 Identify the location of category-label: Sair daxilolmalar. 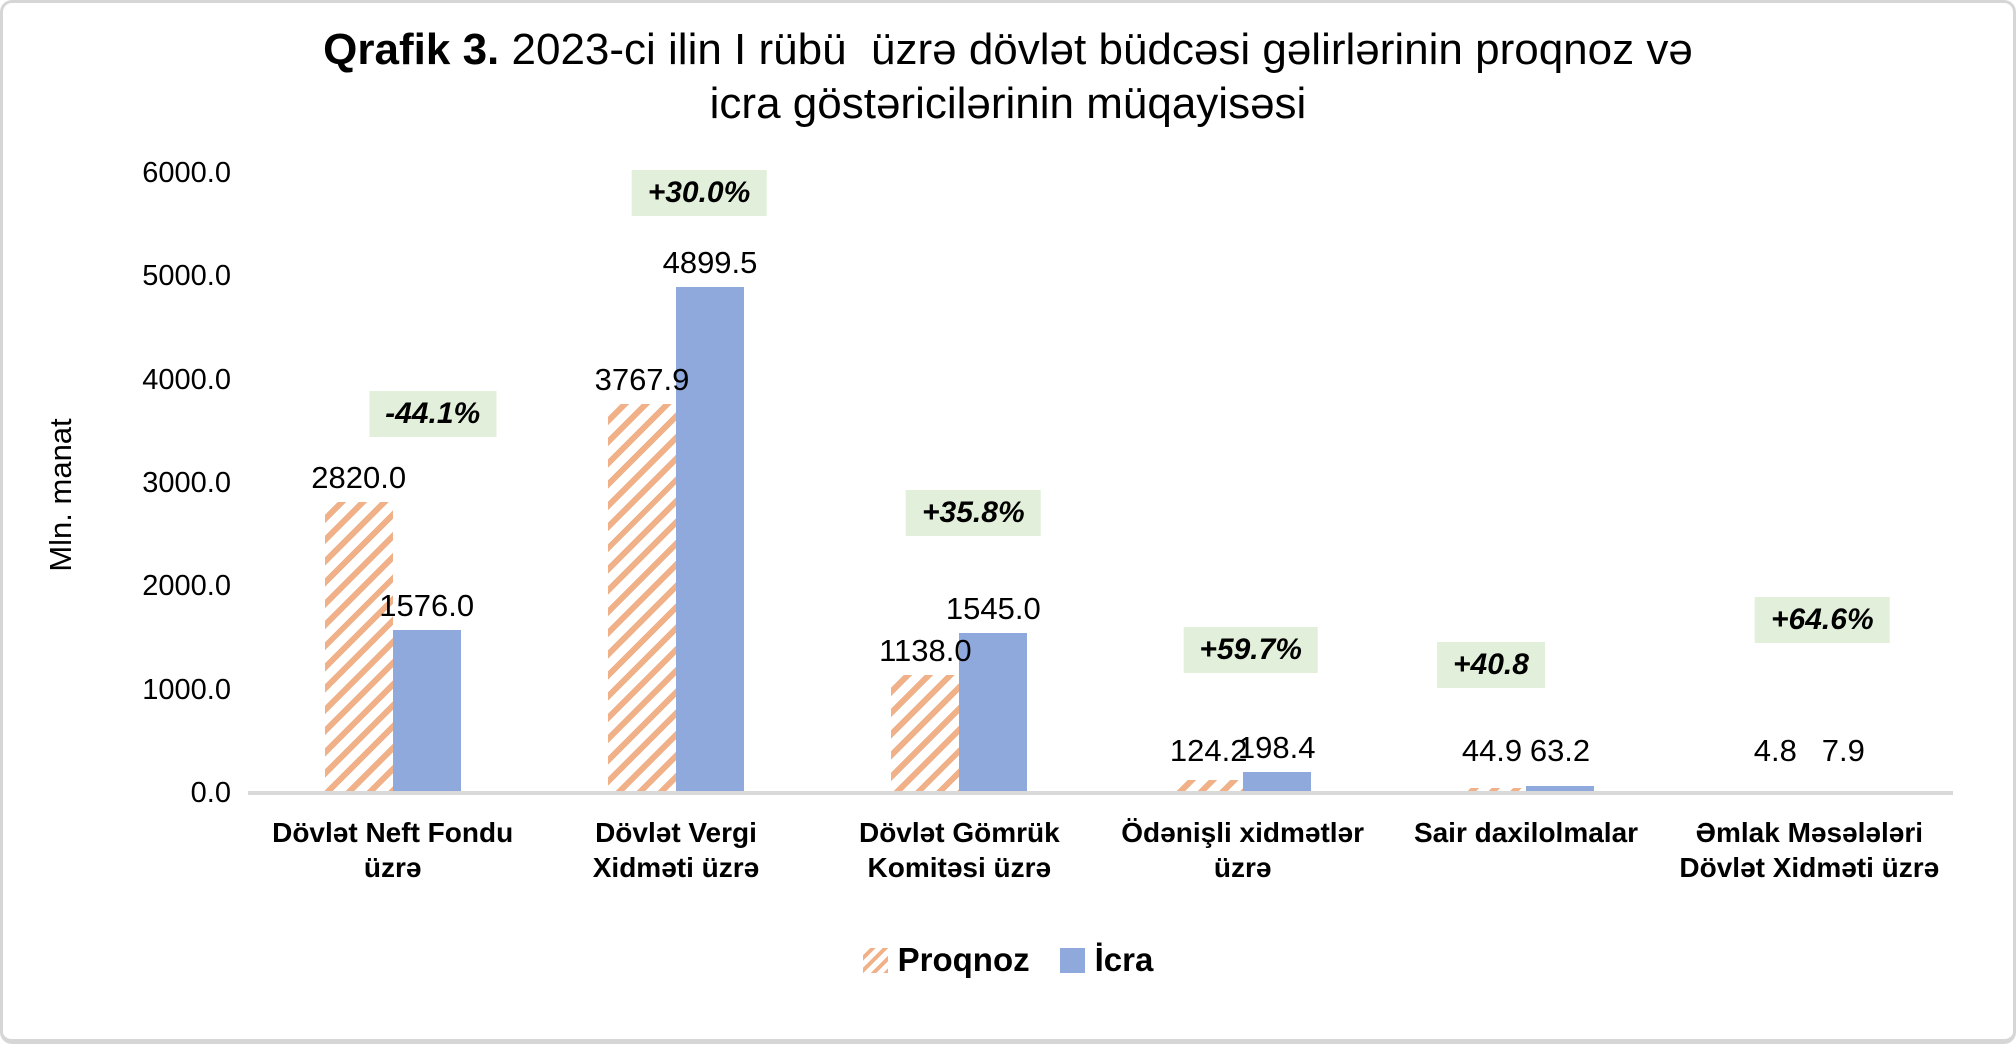
(1526, 832).